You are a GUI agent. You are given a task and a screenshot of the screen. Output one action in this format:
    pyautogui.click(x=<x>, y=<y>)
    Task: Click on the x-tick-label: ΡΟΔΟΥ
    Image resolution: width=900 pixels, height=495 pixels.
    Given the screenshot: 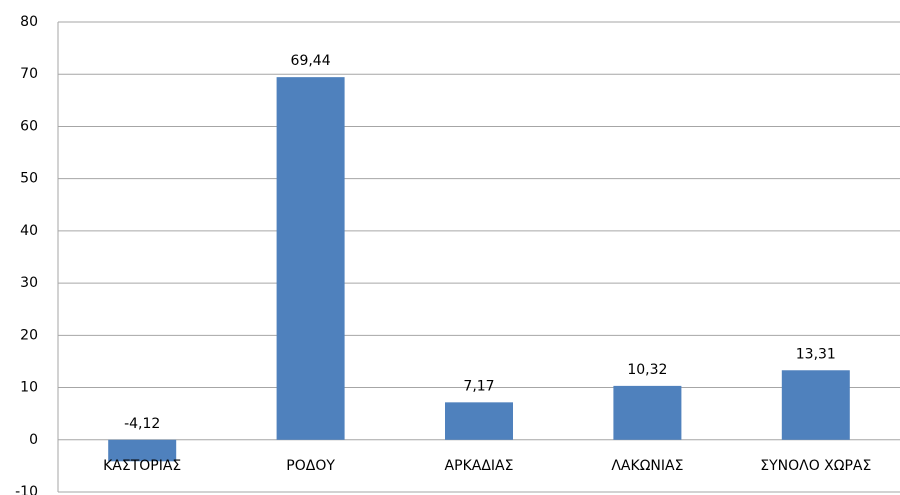 What is the action you would take?
    pyautogui.click(x=310, y=466)
    